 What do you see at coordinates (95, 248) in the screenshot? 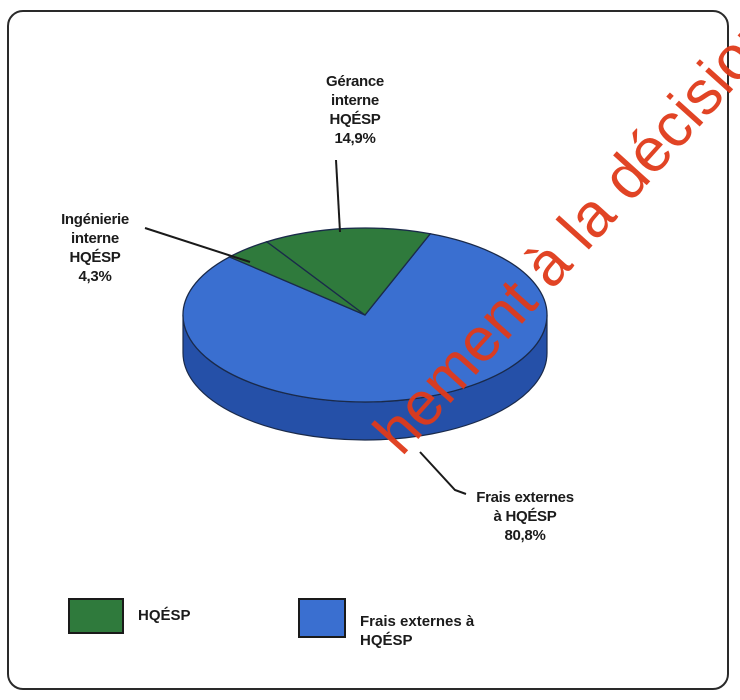
I see `label-ingenierie: Ingénierie interne HQÉSP 4,3%` at bounding box center [95, 248].